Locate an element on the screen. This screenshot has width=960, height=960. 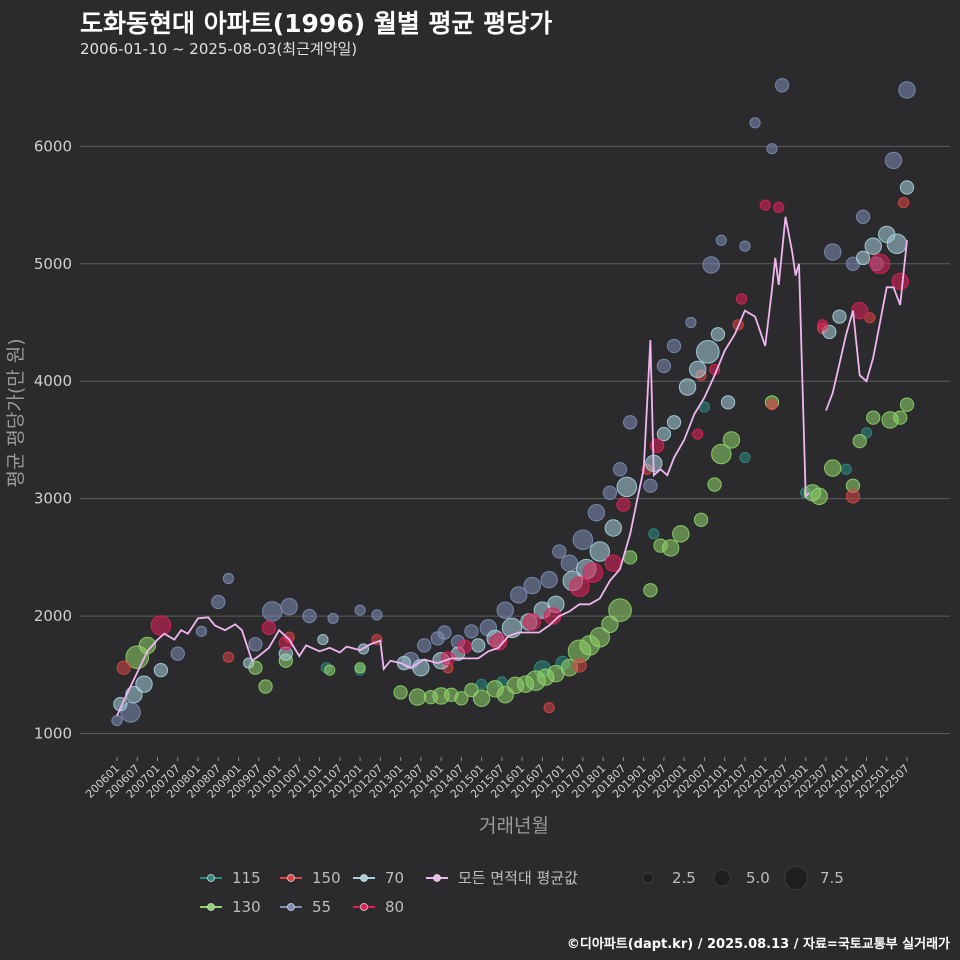
y-tick-label: 4000 is located at coordinates (53, 381).